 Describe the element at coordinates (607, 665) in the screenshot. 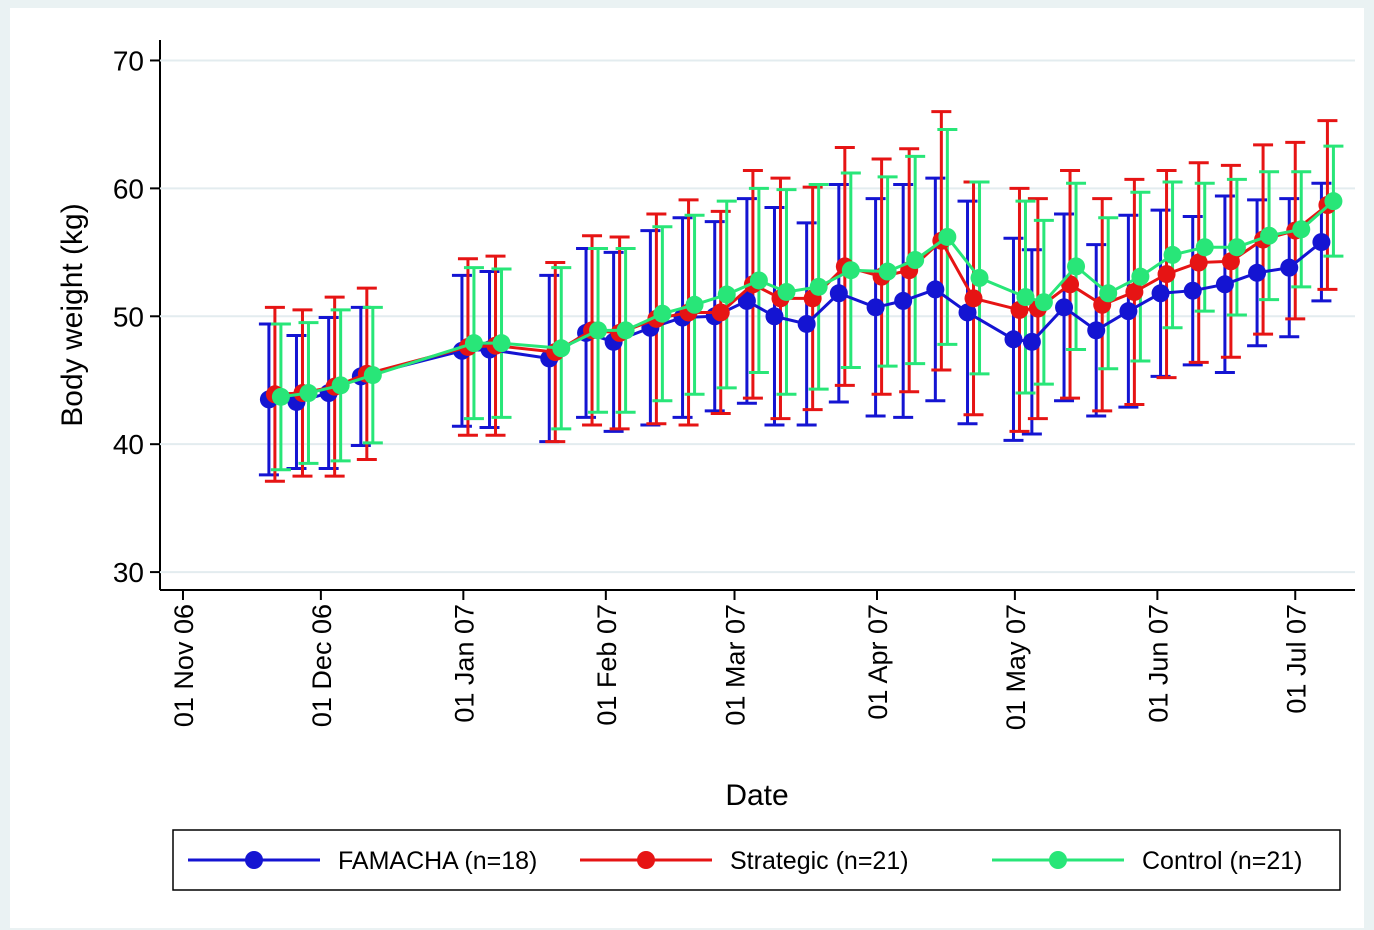

I see `x-tick-label: 01 Feb 07` at that location.